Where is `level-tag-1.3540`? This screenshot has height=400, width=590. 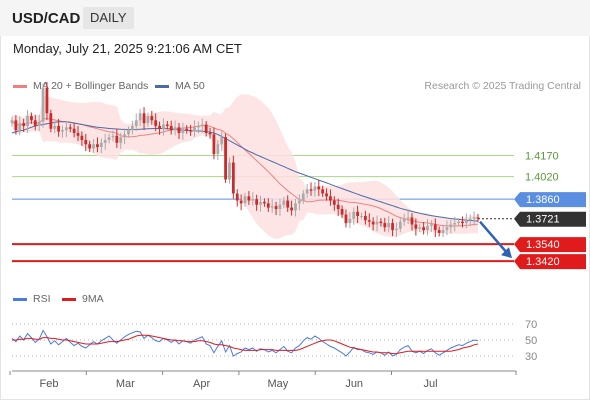 level-tag-1.3540 is located at coordinates (550, 245).